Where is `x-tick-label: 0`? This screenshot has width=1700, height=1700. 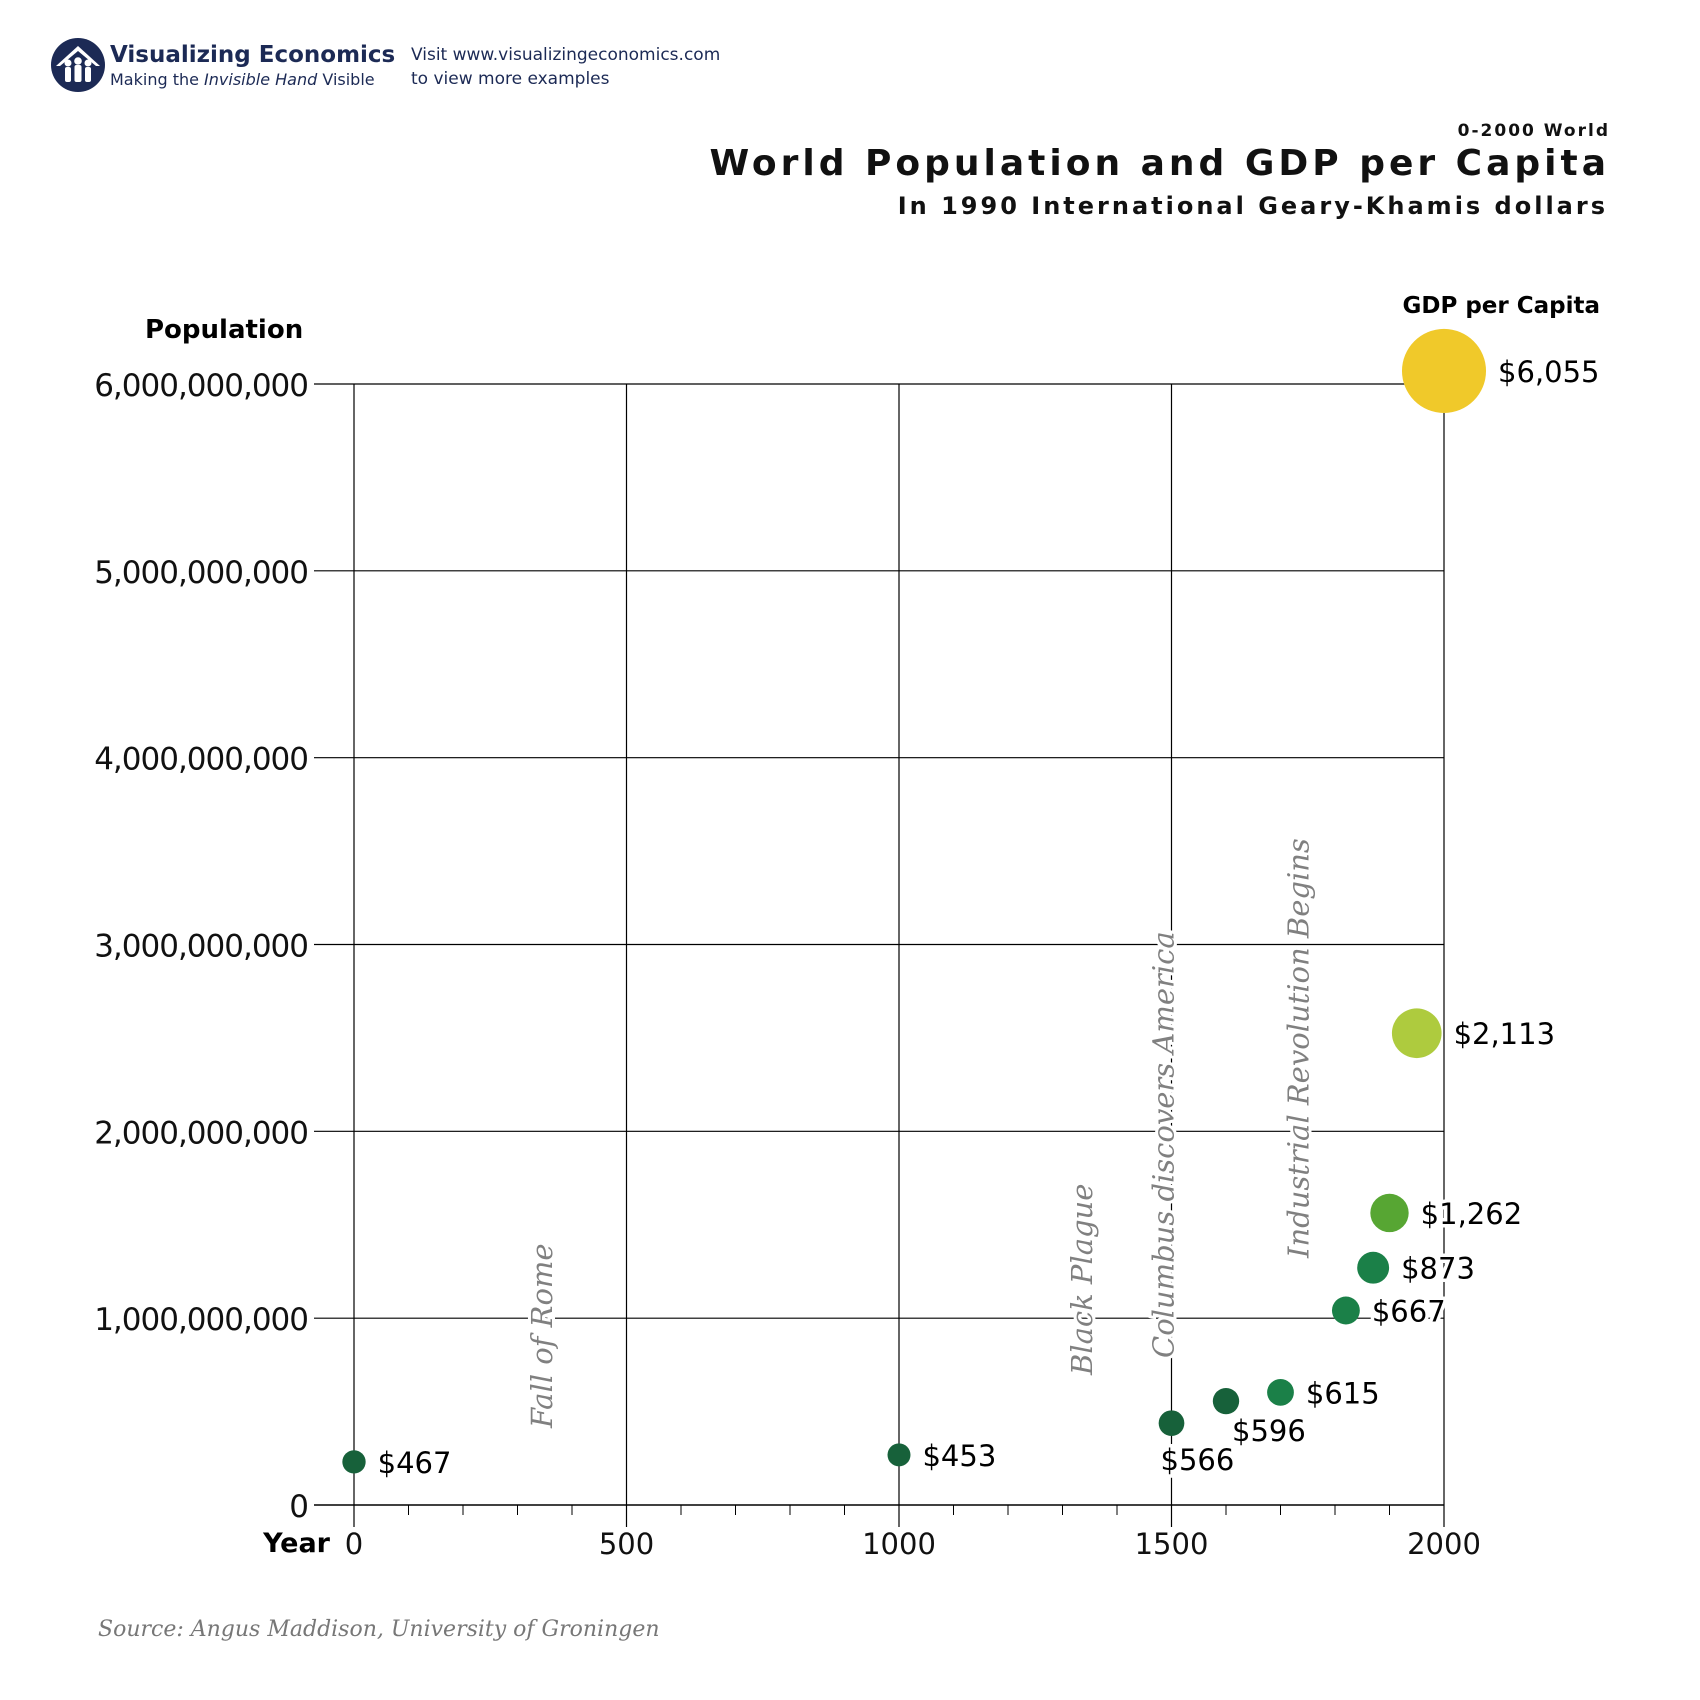
x-tick-label: 0 is located at coordinates (354, 1544).